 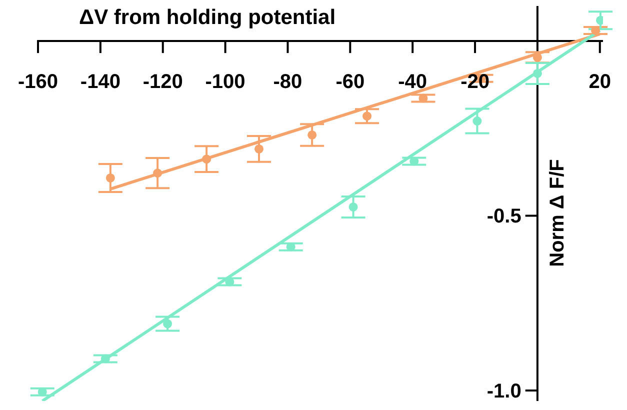 I want to click on x-tick-label: 20, so click(x=600, y=82).